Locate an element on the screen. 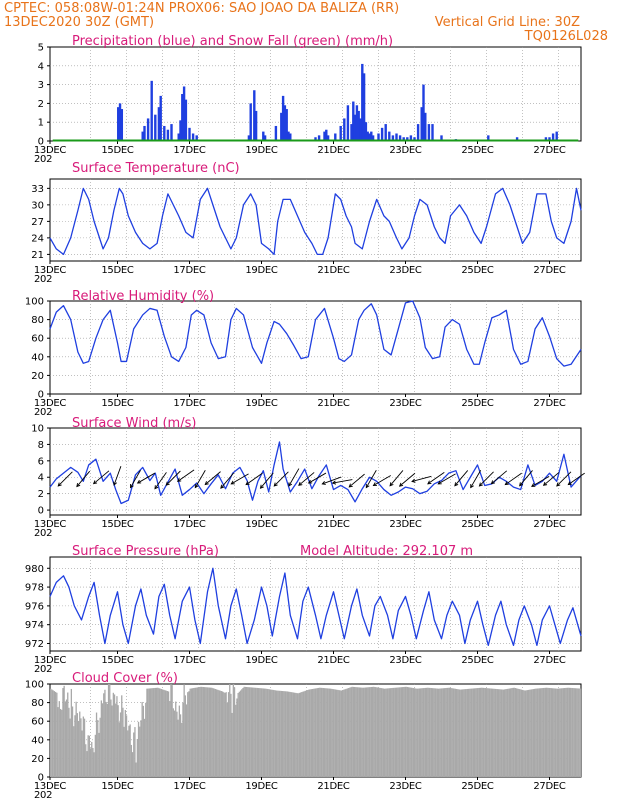  year-label: 202 is located at coordinates (43, 412).